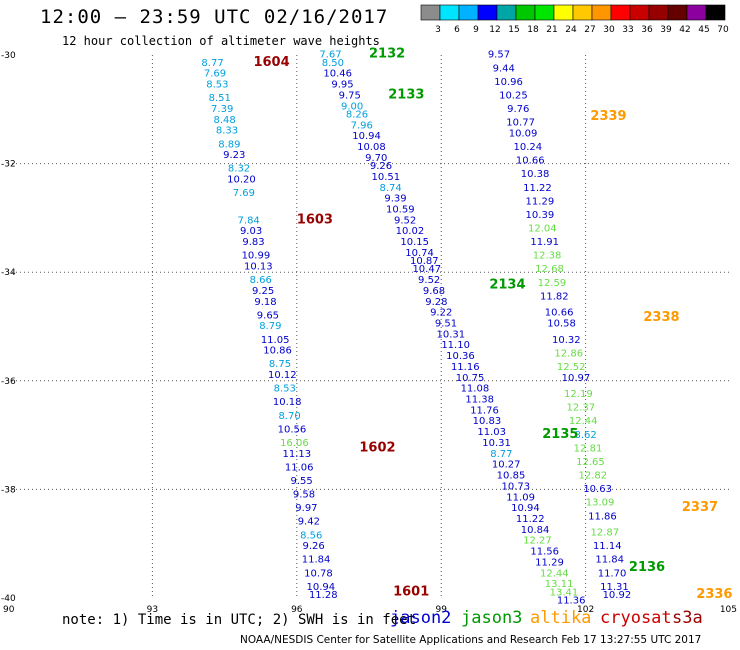 The width and height of the screenshot is (740, 650). What do you see at coordinates (222, 109) in the screenshot?
I see `swh-value: 7.39` at bounding box center [222, 109].